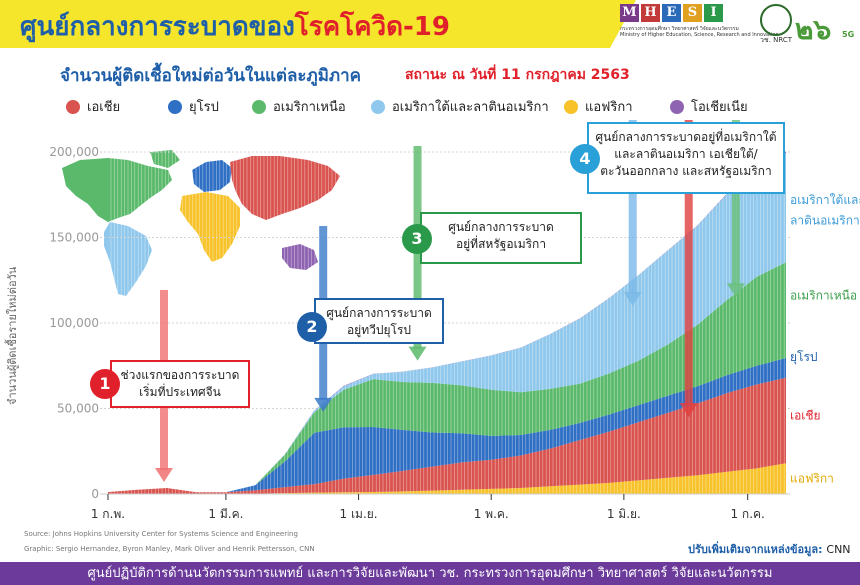 The image size is (860, 585). I want to click on y-tick-label: 0, so click(95, 494).